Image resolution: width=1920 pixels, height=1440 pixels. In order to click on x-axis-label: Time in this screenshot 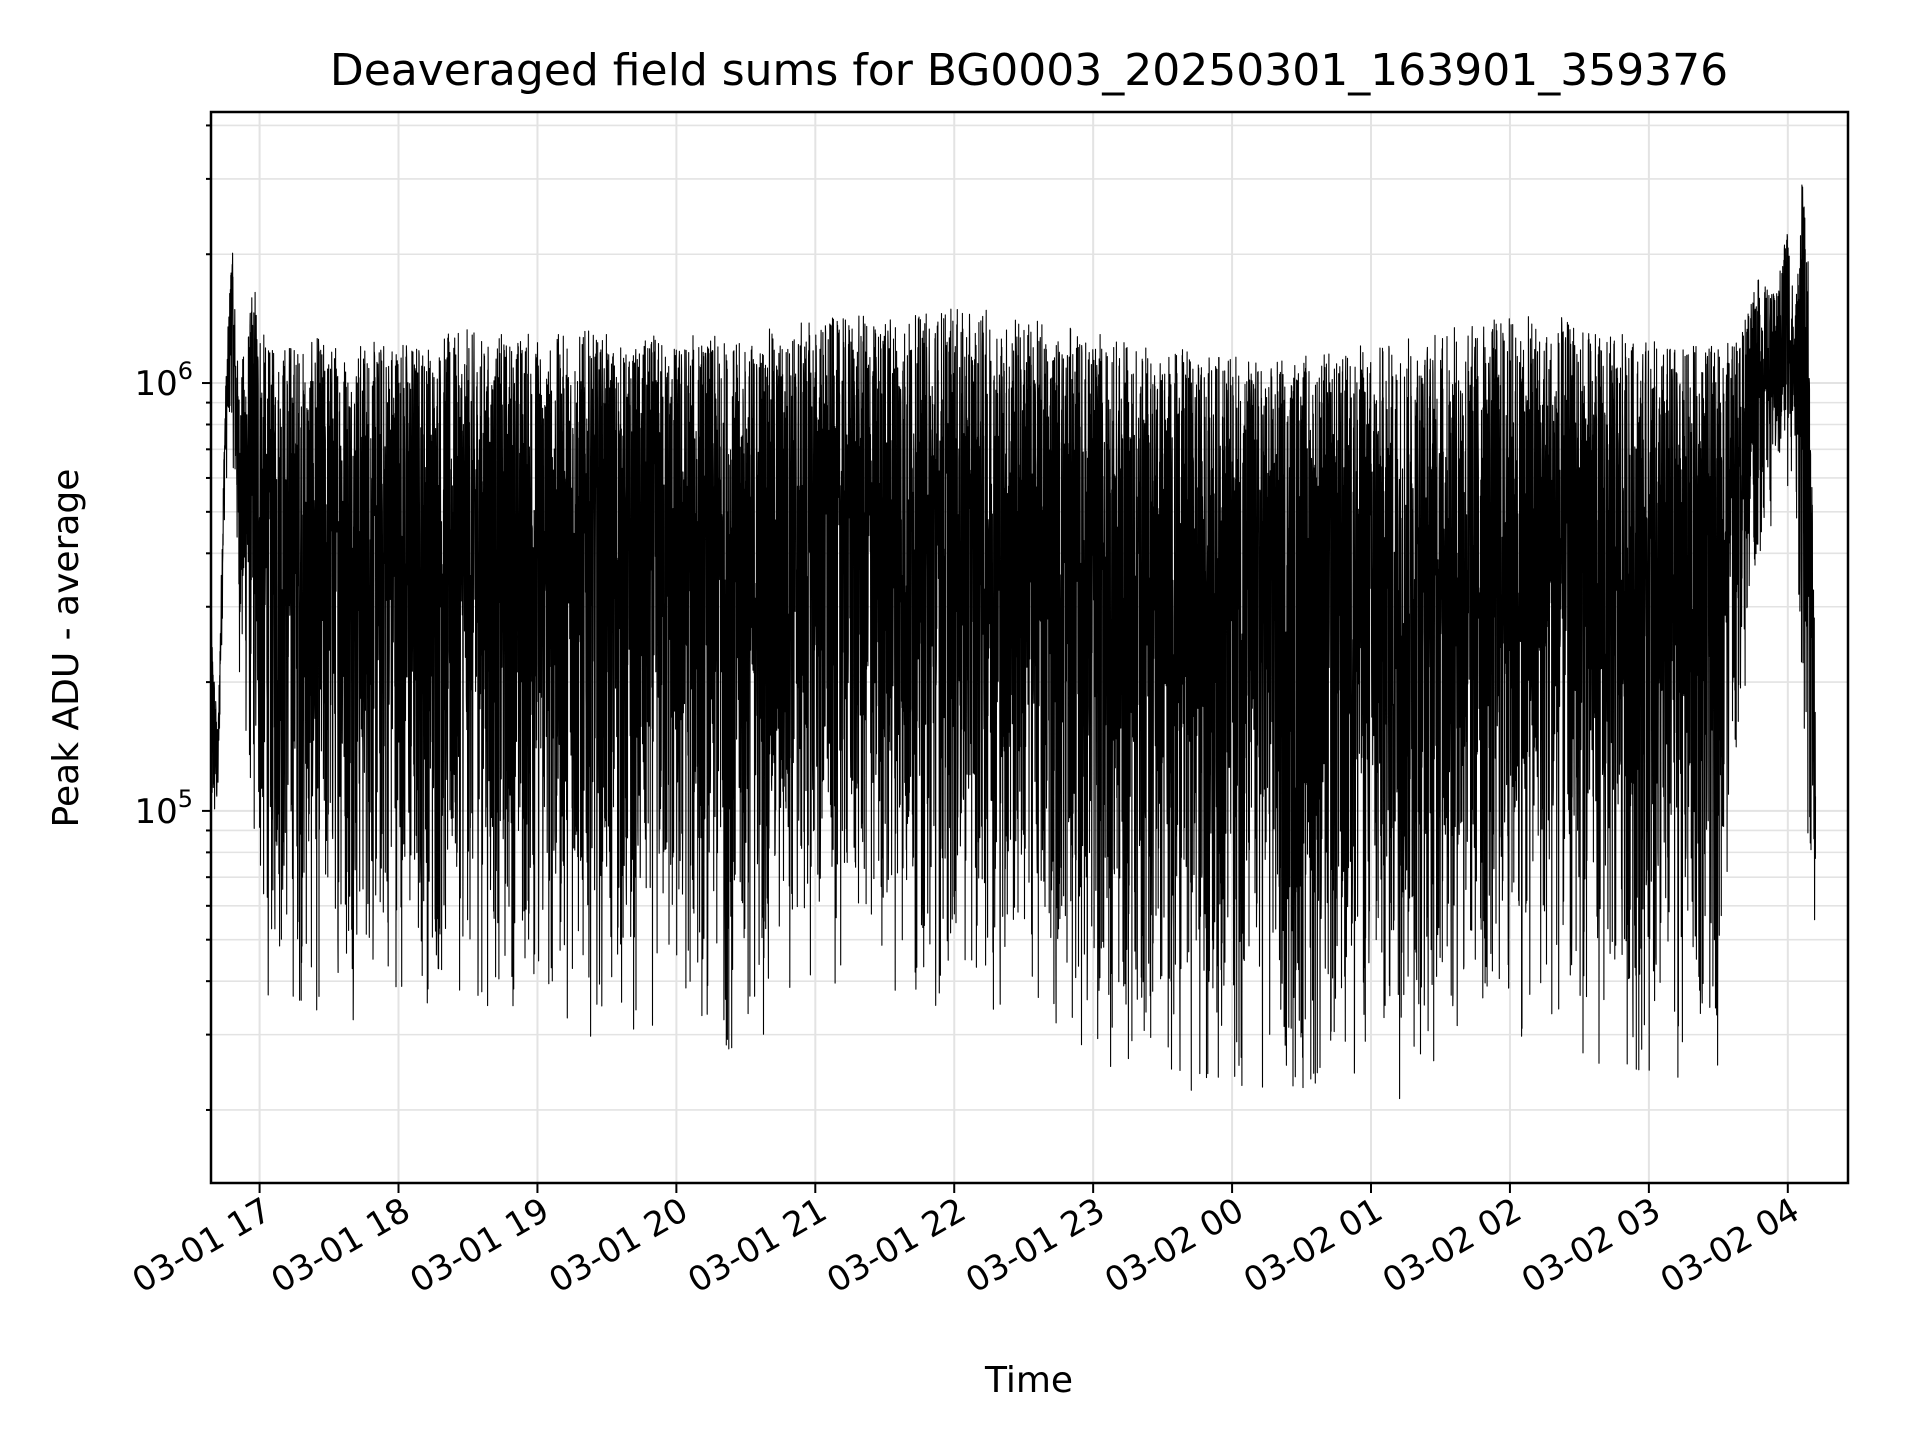, I will do `click(1028, 1380)`.